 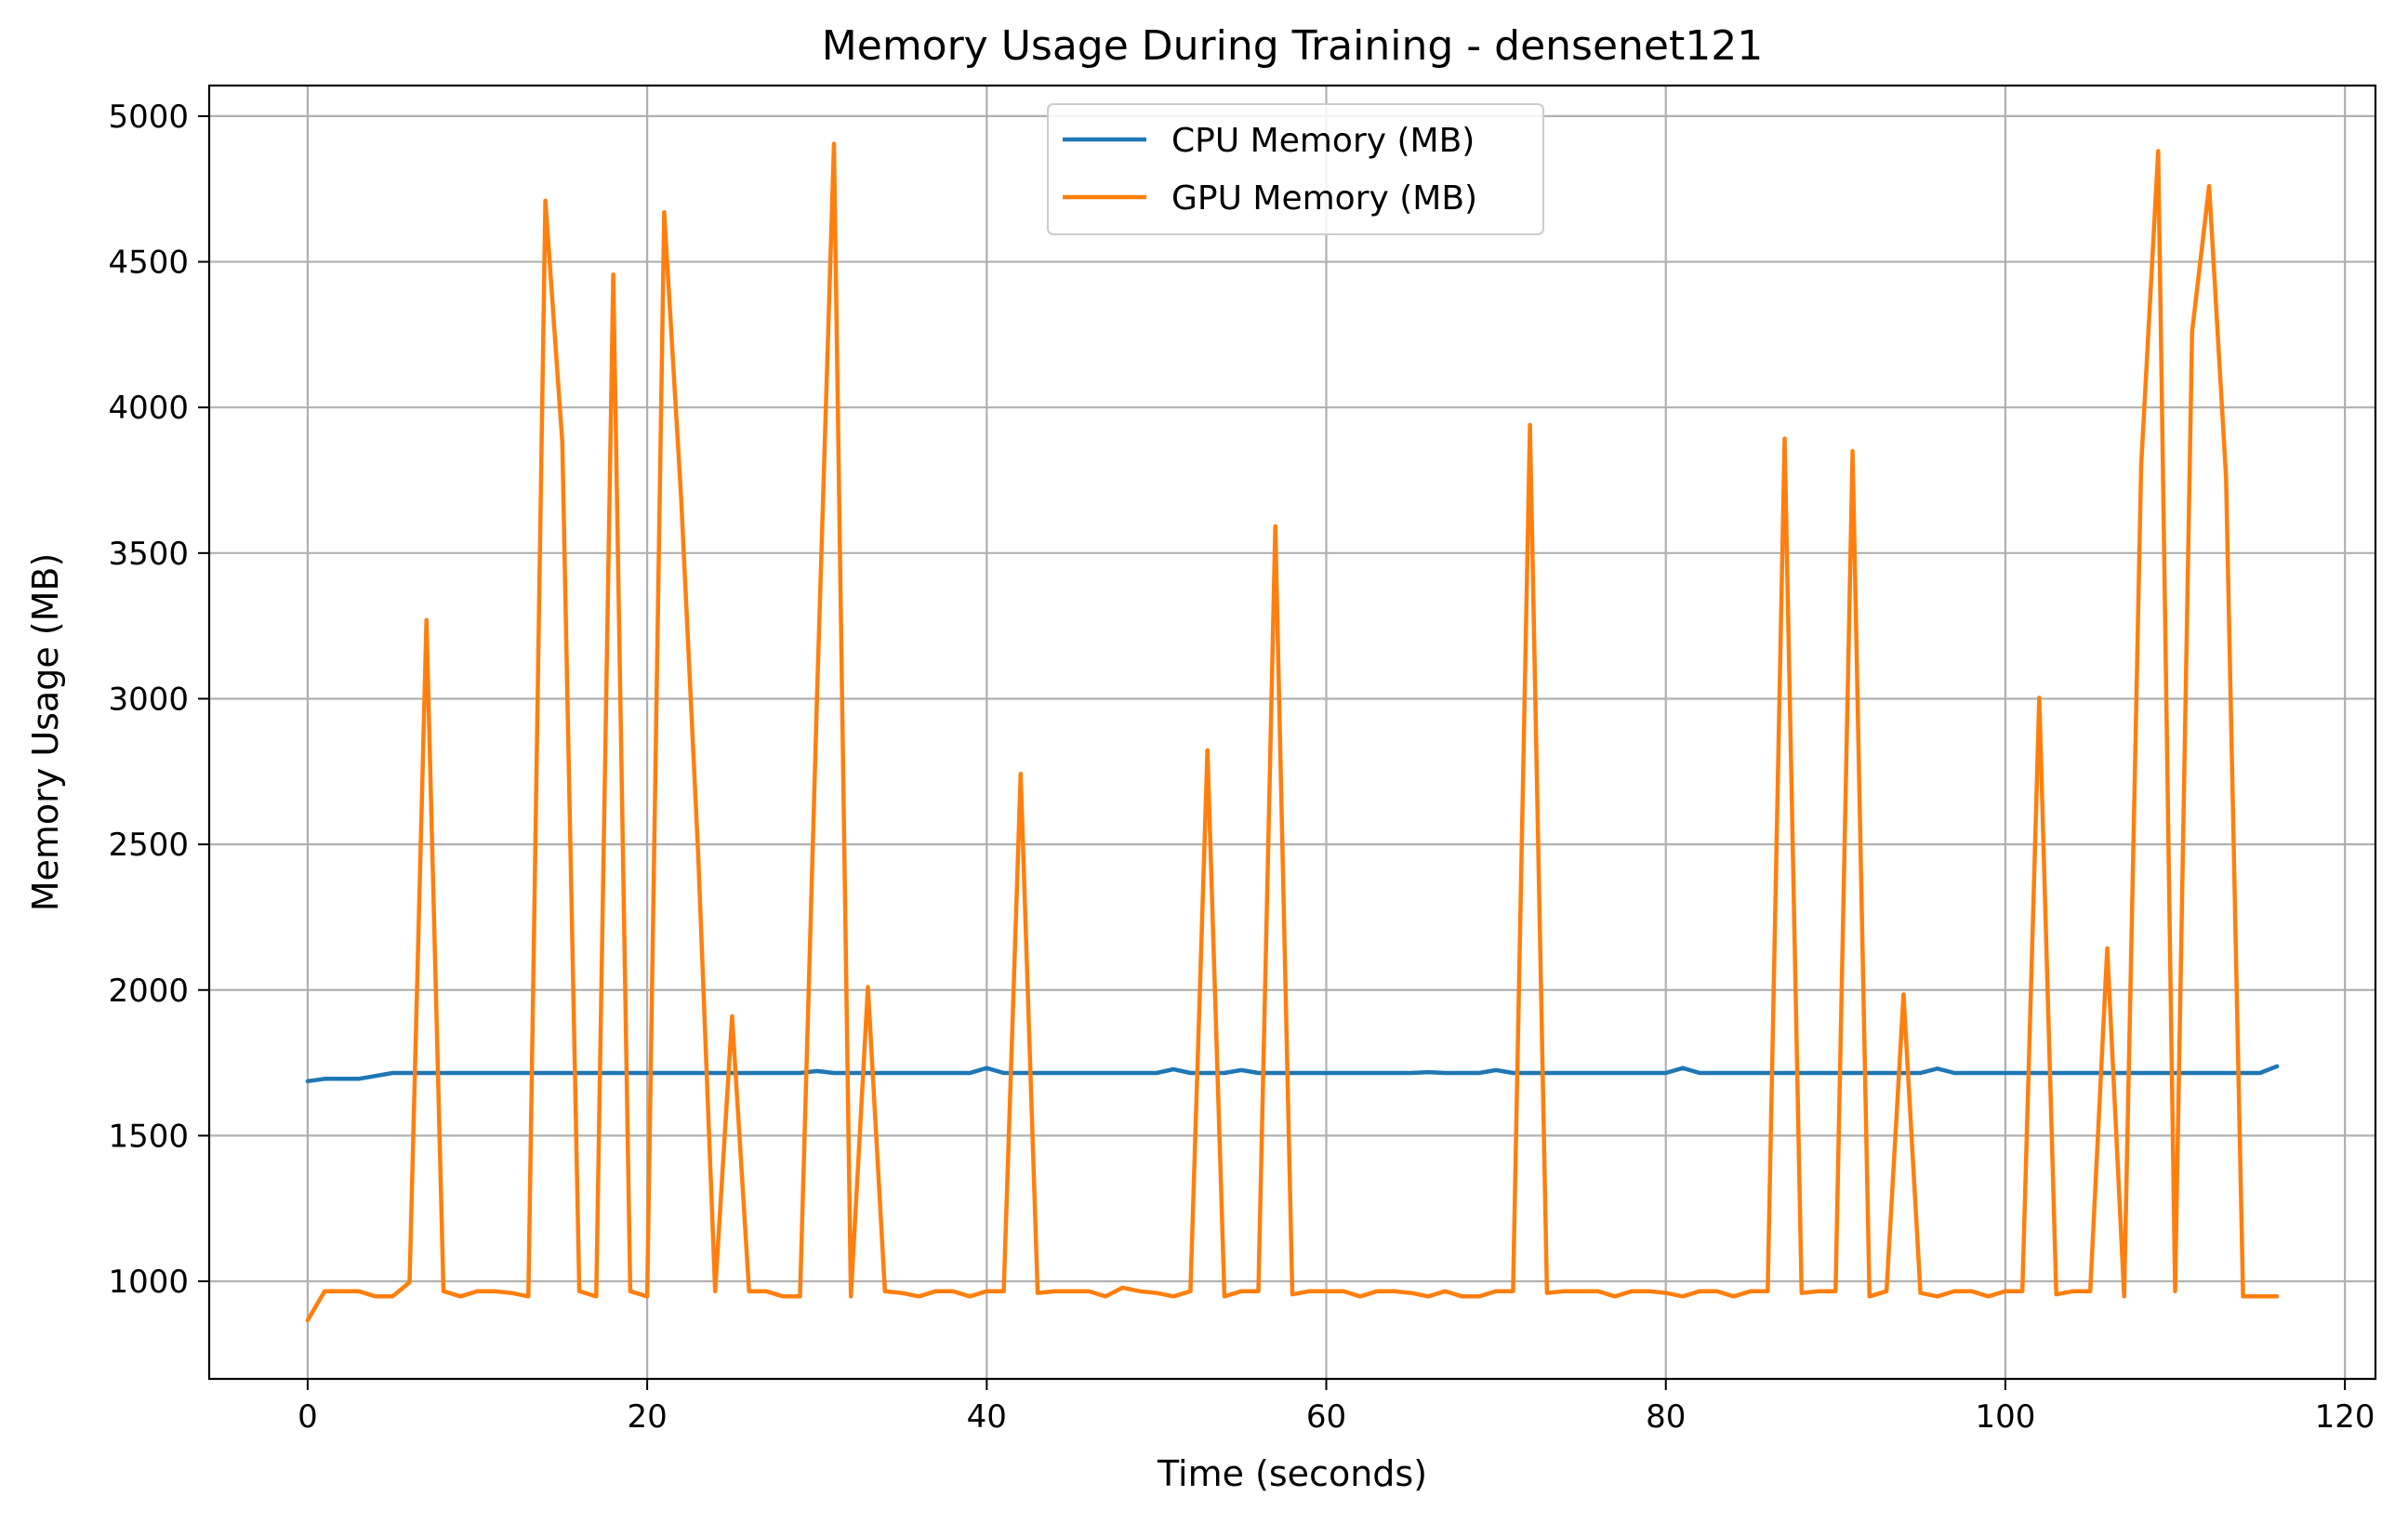 What do you see at coordinates (148, 554) in the screenshot?
I see `y-tick-label: 3500` at bounding box center [148, 554].